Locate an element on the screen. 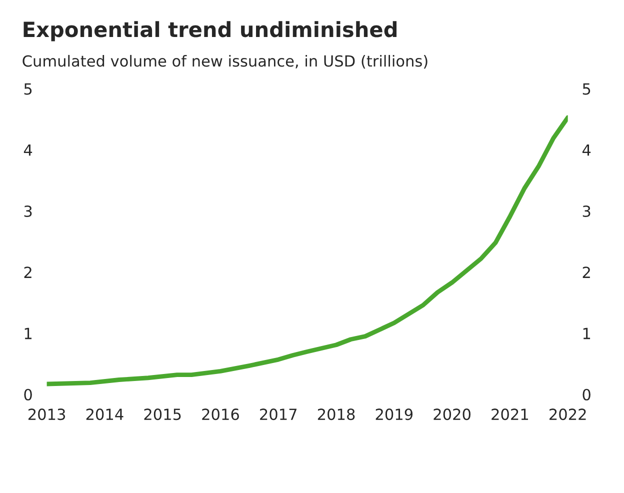  y2-tick-label: 0 is located at coordinates (586, 394).